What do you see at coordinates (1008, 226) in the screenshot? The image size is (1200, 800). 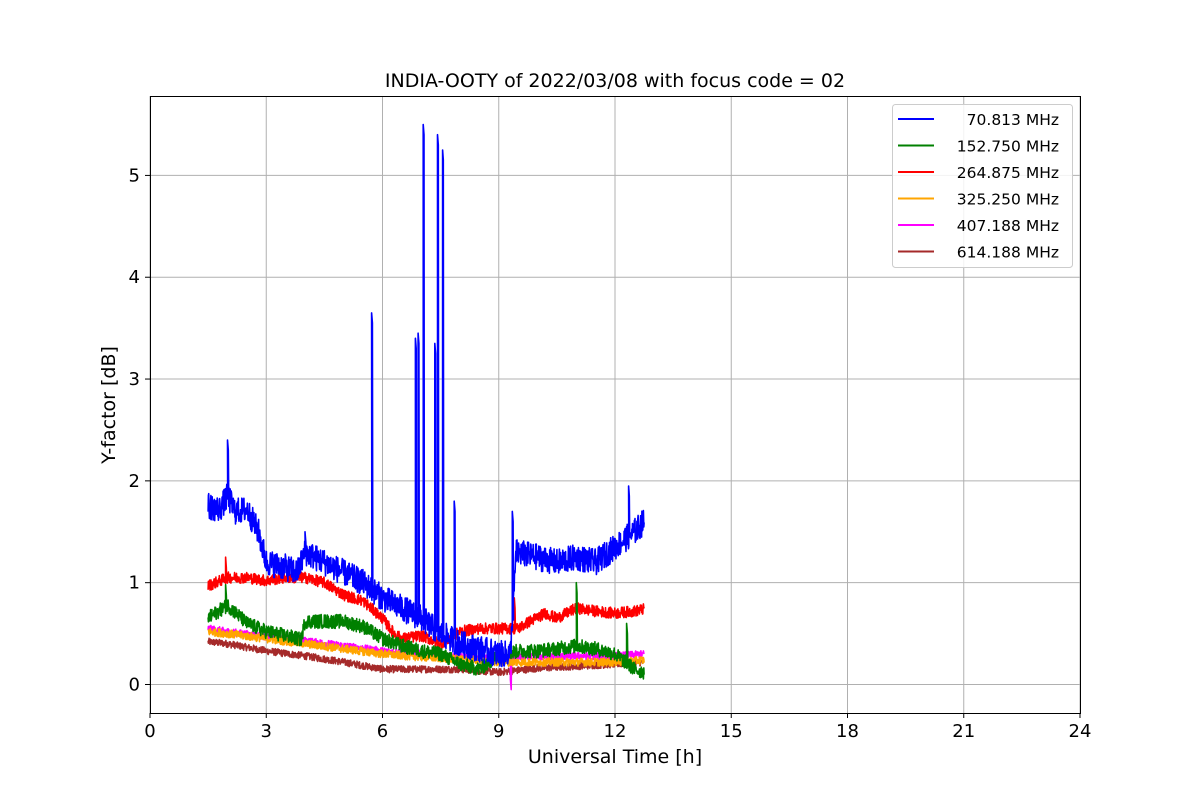 I see `legend-label: 407.188 MHz` at bounding box center [1008, 226].